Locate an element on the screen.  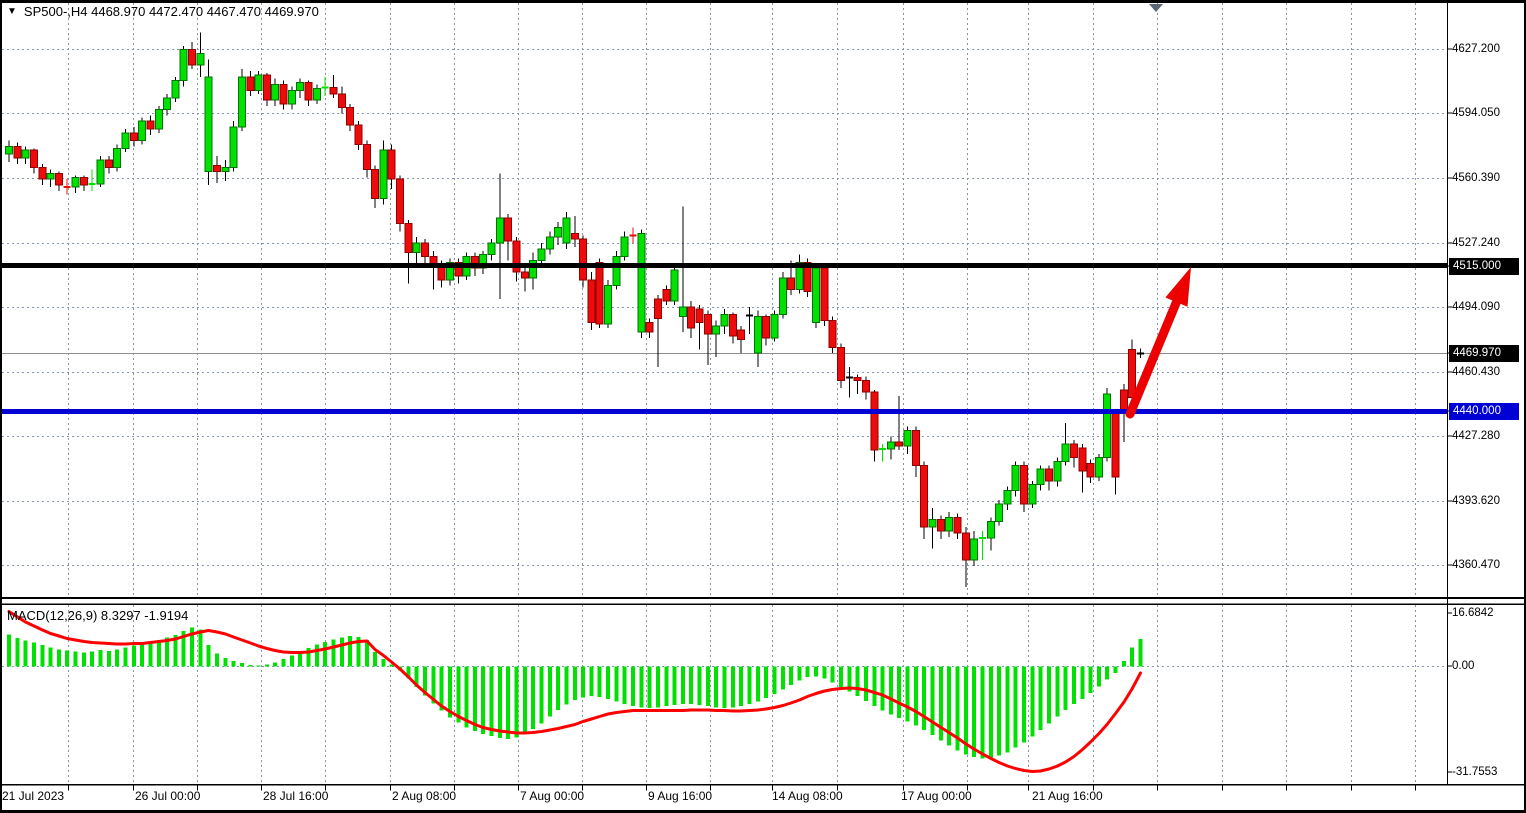
symbol-dropdown-icon: ▼ is located at coordinates (12, 11).